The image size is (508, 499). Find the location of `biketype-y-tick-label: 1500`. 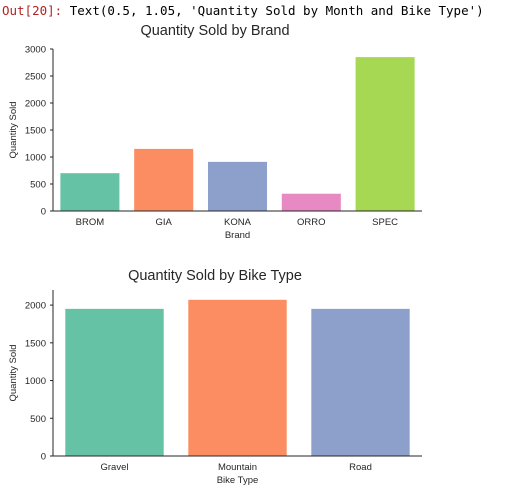

biketype-y-tick-label: 1500 is located at coordinates (35, 343).